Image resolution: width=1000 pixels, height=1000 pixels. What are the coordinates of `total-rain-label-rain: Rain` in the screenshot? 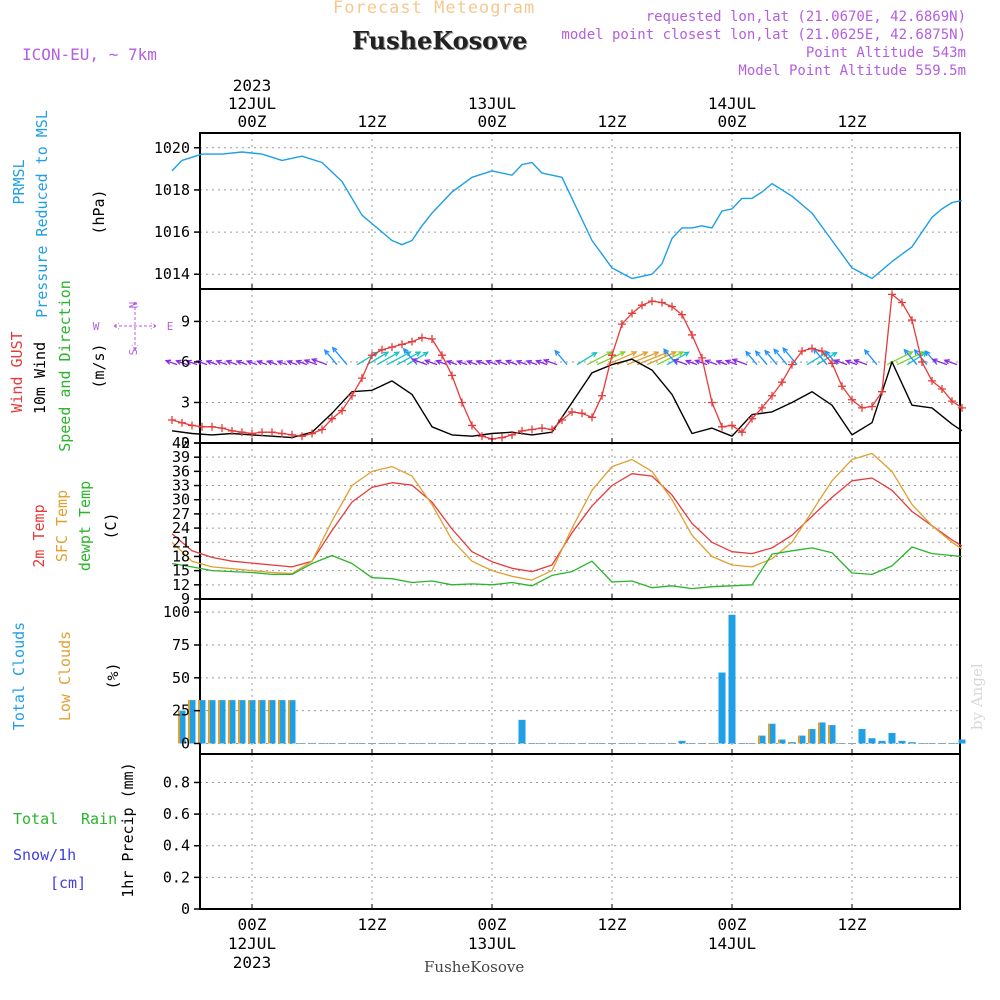 It's located at (99, 819).